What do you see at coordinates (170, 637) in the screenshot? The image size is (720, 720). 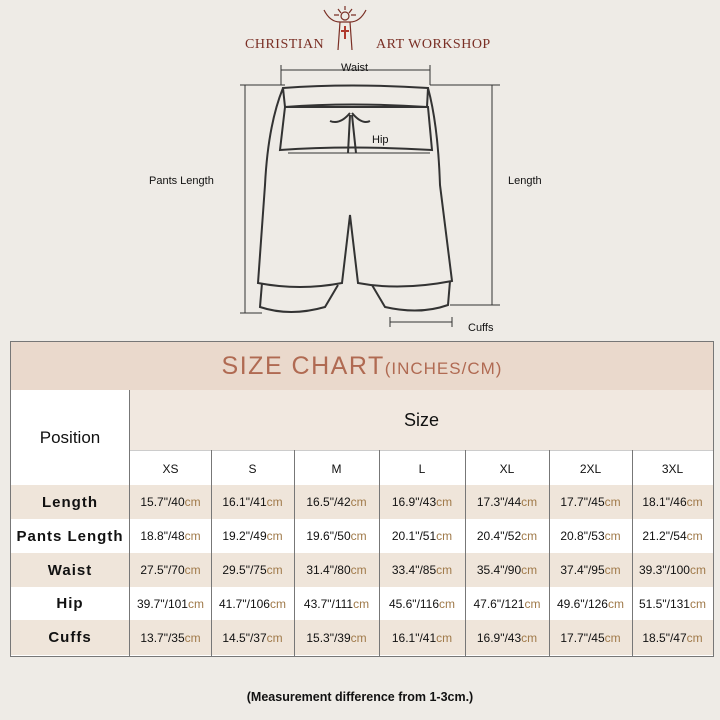 I see `measurement-cell: 13.7"/35 cm` at bounding box center [170, 637].